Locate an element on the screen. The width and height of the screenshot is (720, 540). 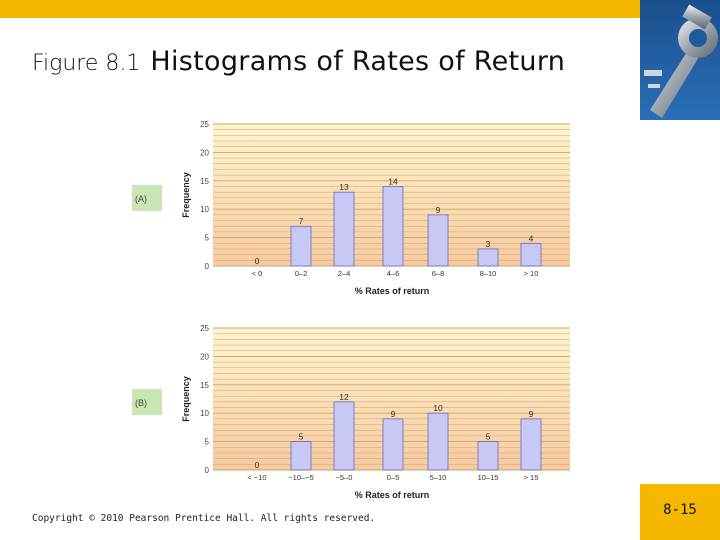
figure-label: Figure 8.1 is located at coordinates (86, 63).